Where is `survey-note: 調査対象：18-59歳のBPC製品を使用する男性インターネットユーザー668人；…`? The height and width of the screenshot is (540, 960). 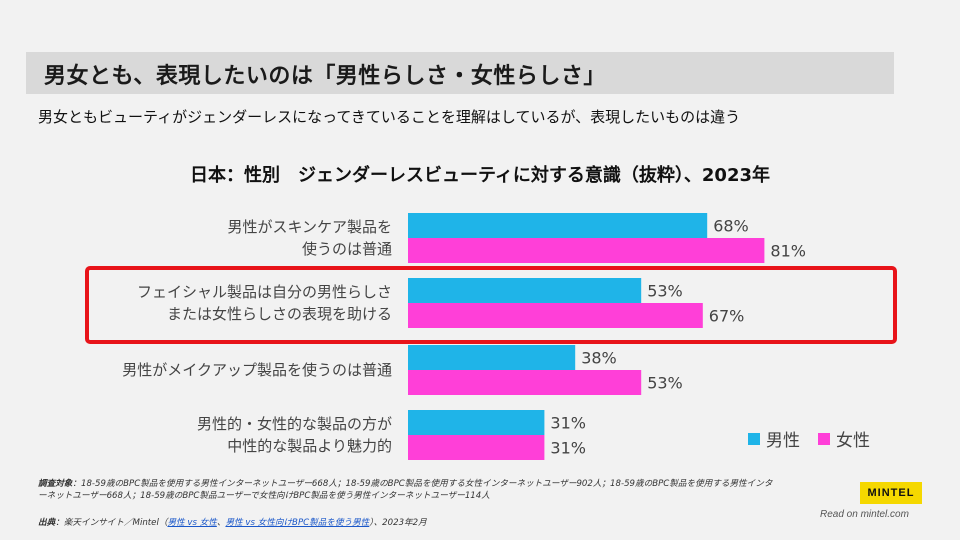 survey-note: 調査対象：18-59歳のBPC製品を使用する男性インターネットユーザー668人；… is located at coordinates (408, 490).